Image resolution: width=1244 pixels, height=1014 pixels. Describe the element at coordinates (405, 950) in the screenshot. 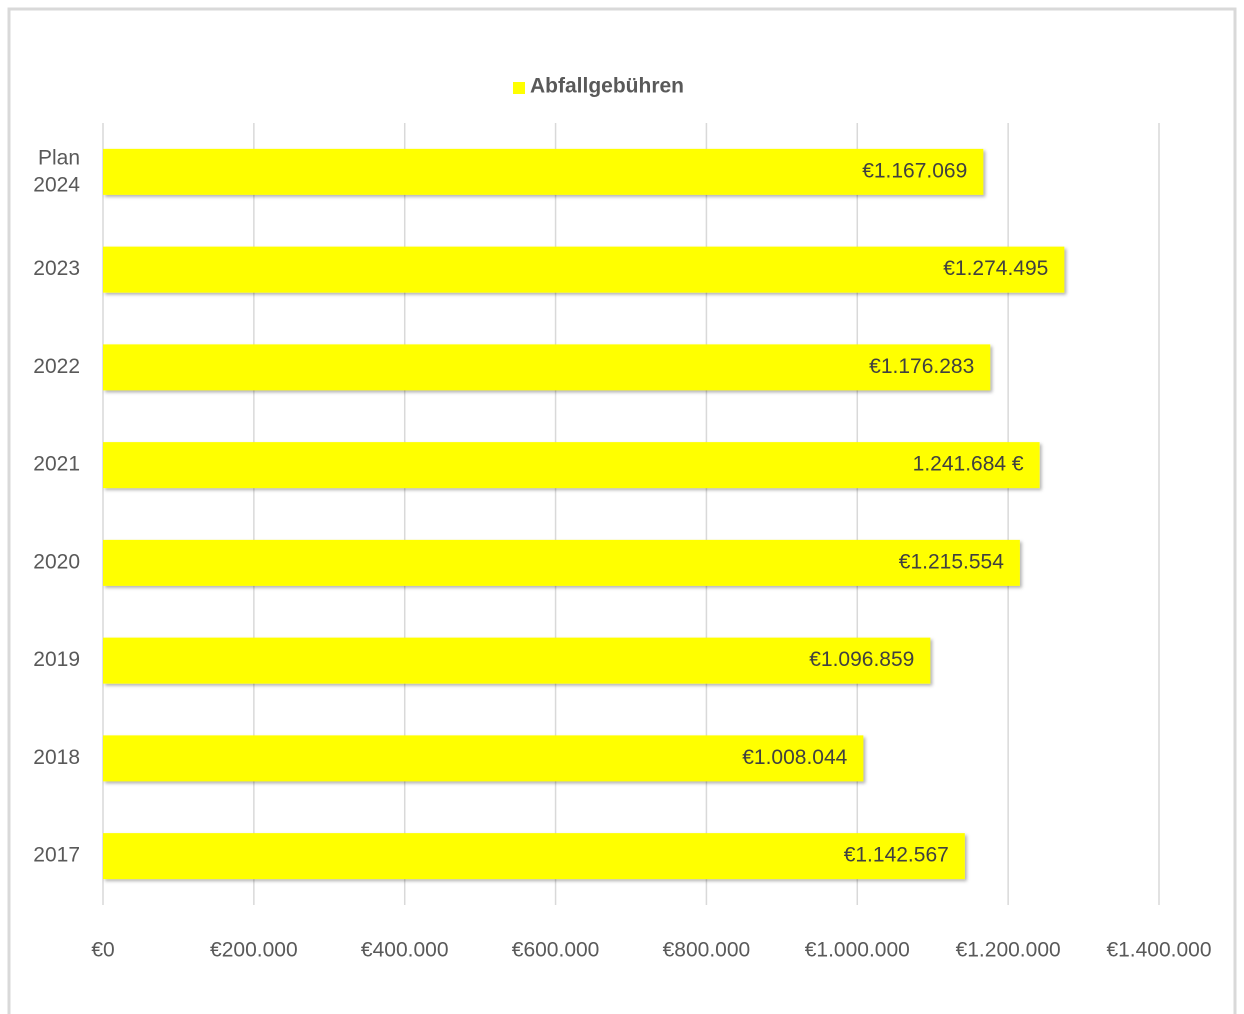

I see `x-tick-label: €400.000` at that location.